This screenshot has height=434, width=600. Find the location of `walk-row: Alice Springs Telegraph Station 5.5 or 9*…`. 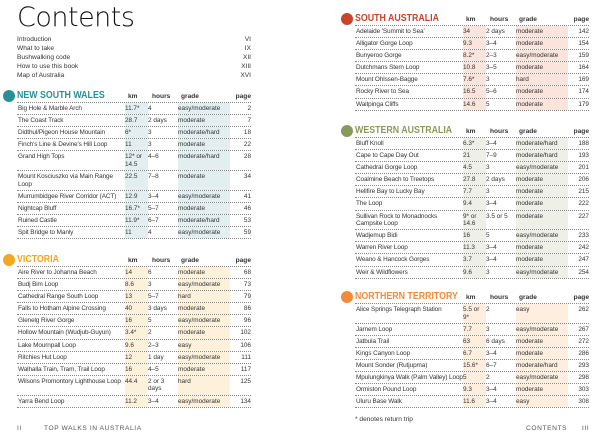

walk-row: Alice Springs Telegraph Station 5.5 or 9*… is located at coordinates (472, 314).